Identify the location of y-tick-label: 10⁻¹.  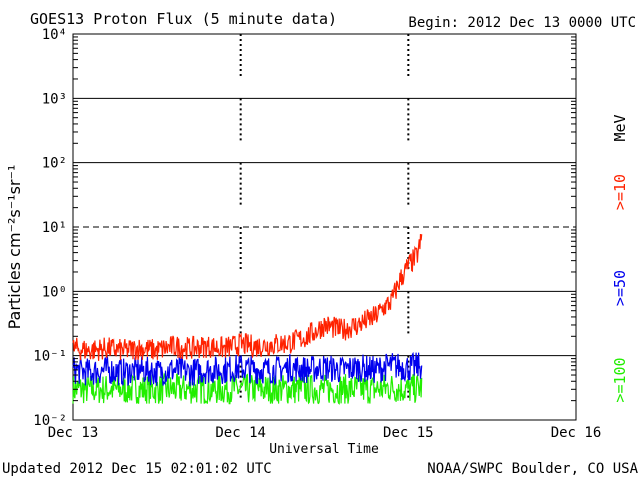
(50, 357).